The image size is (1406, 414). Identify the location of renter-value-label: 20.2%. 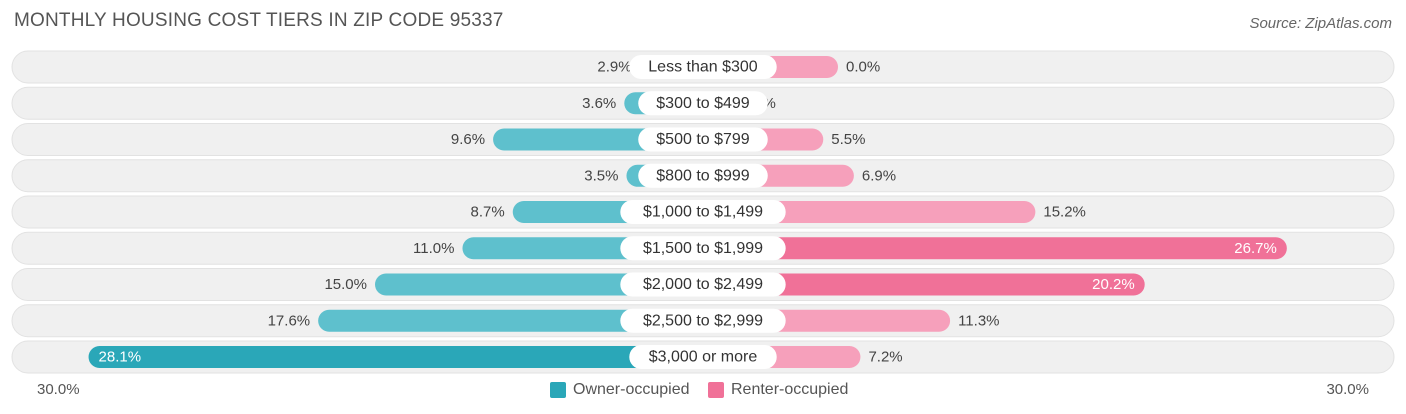
(1113, 284).